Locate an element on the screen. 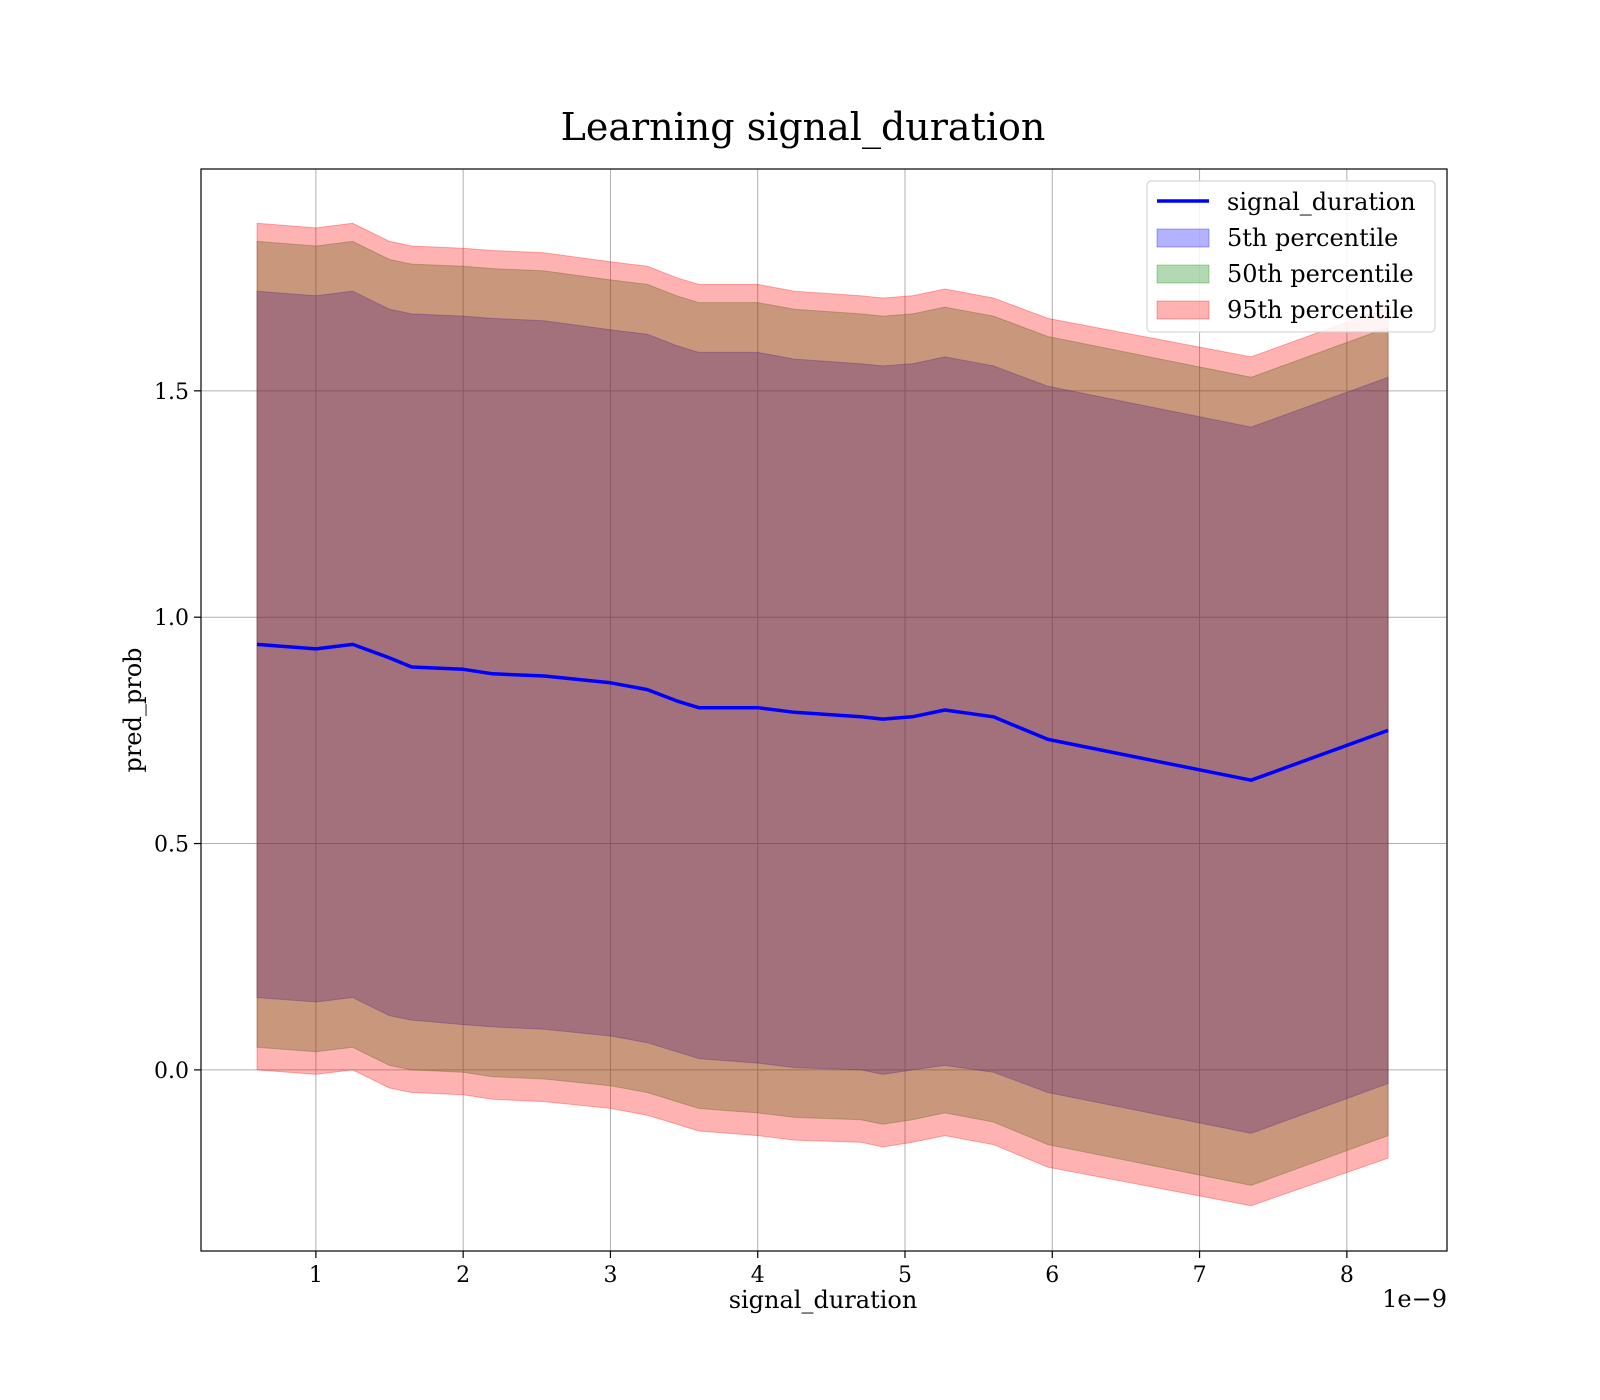 This screenshot has width=1600, height=1400. series-lines is located at coordinates (822, 712).